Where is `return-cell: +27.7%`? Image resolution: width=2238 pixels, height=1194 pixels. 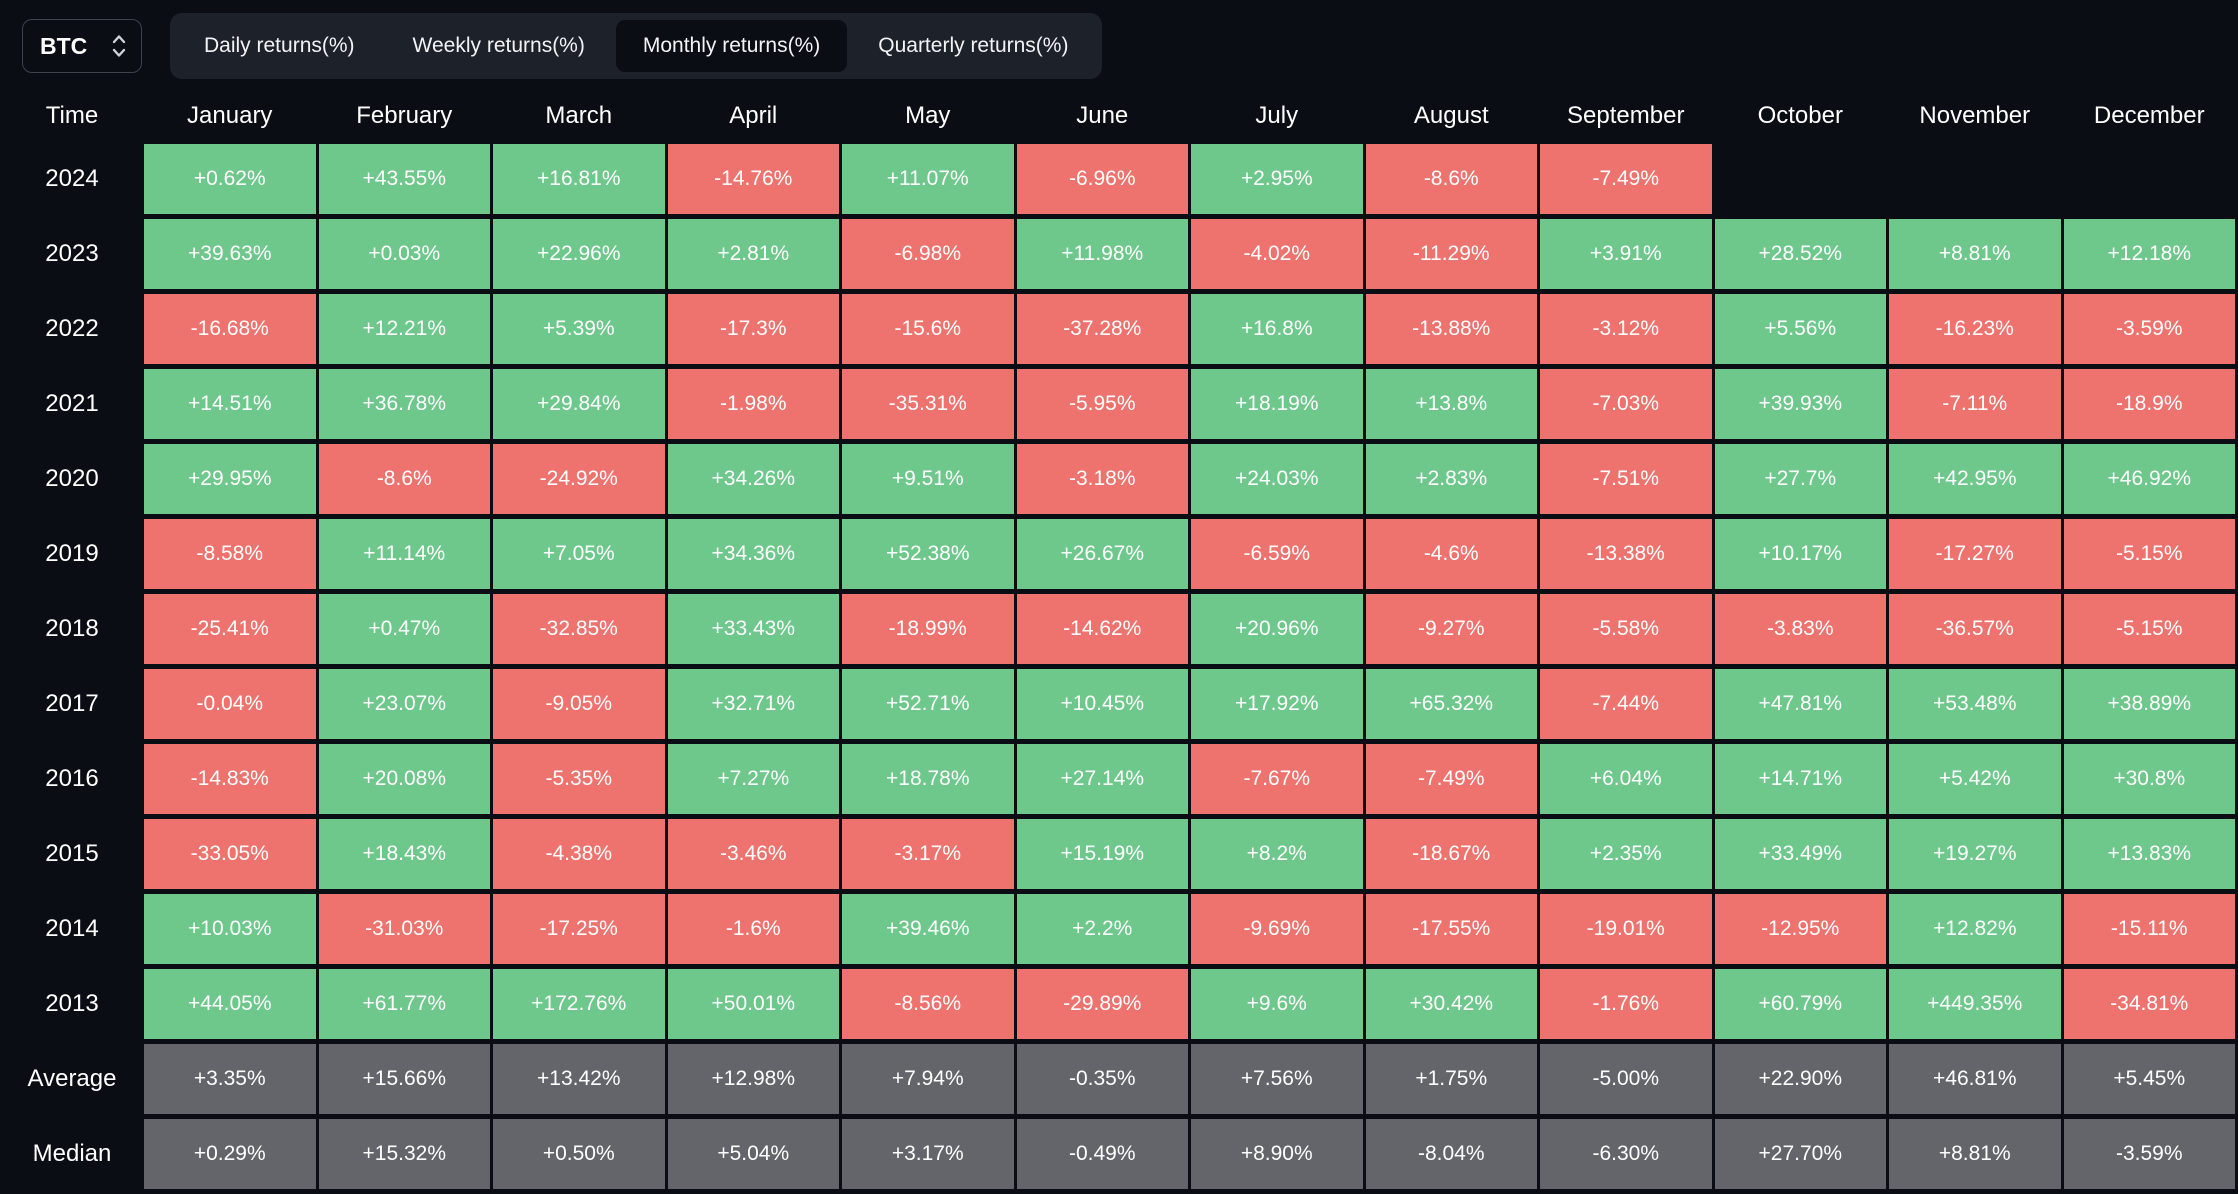 return-cell: +27.7% is located at coordinates (1800, 479).